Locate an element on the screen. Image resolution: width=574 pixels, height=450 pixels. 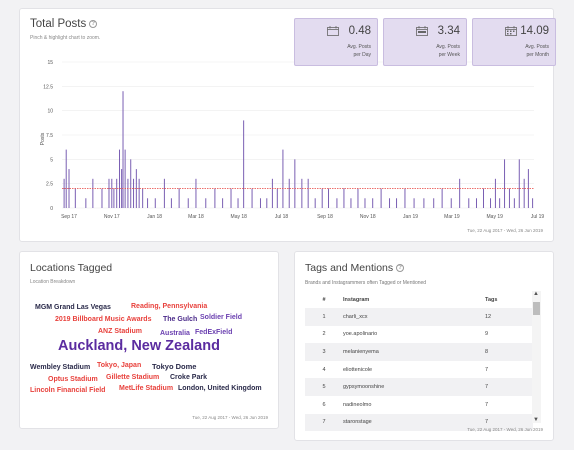
table-row: 5 gypsymoonshine 7 is located at coordinates (419, 387).